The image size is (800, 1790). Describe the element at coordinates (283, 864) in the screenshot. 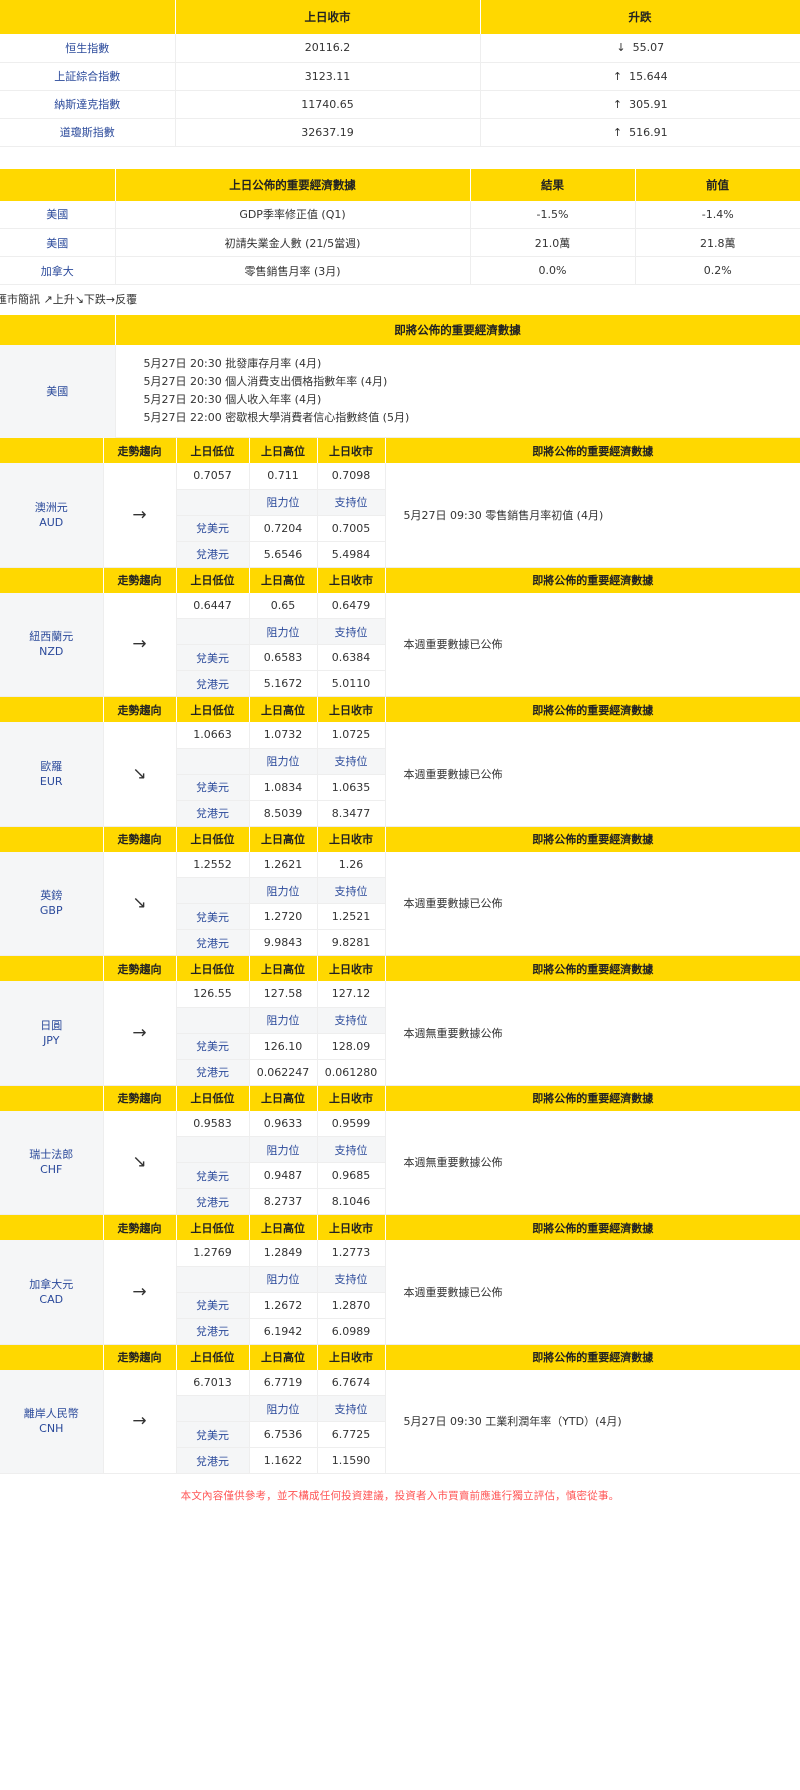

I see `currency-high-value: 1.2621` at that location.